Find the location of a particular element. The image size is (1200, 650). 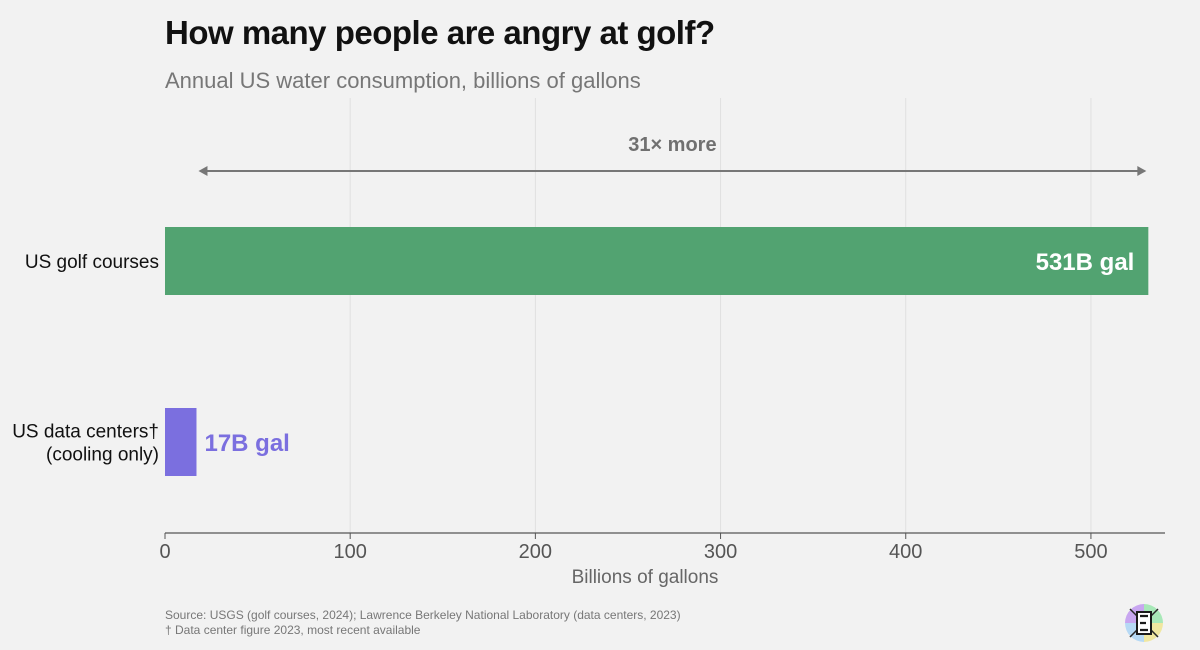

data-label: 531B gal is located at coordinates (1085, 262).